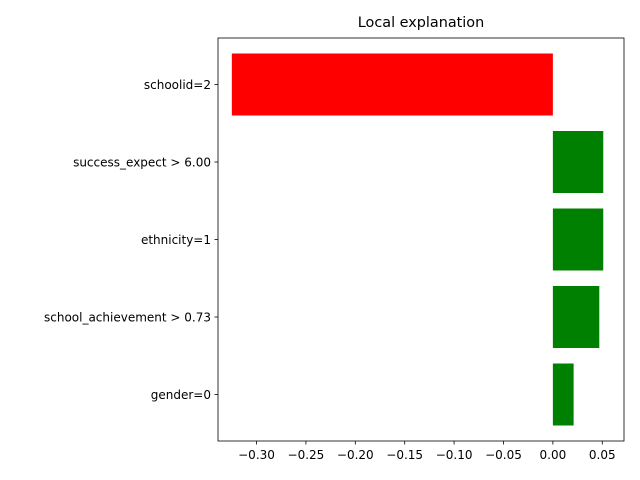 The width and height of the screenshot is (640, 480). What do you see at coordinates (427, 451) in the screenshot?
I see `x-axis-ticks: −0.30 −0.25 −0.20 −0.15 −0.10 −0.05 0.00 0.05` at bounding box center [427, 451].